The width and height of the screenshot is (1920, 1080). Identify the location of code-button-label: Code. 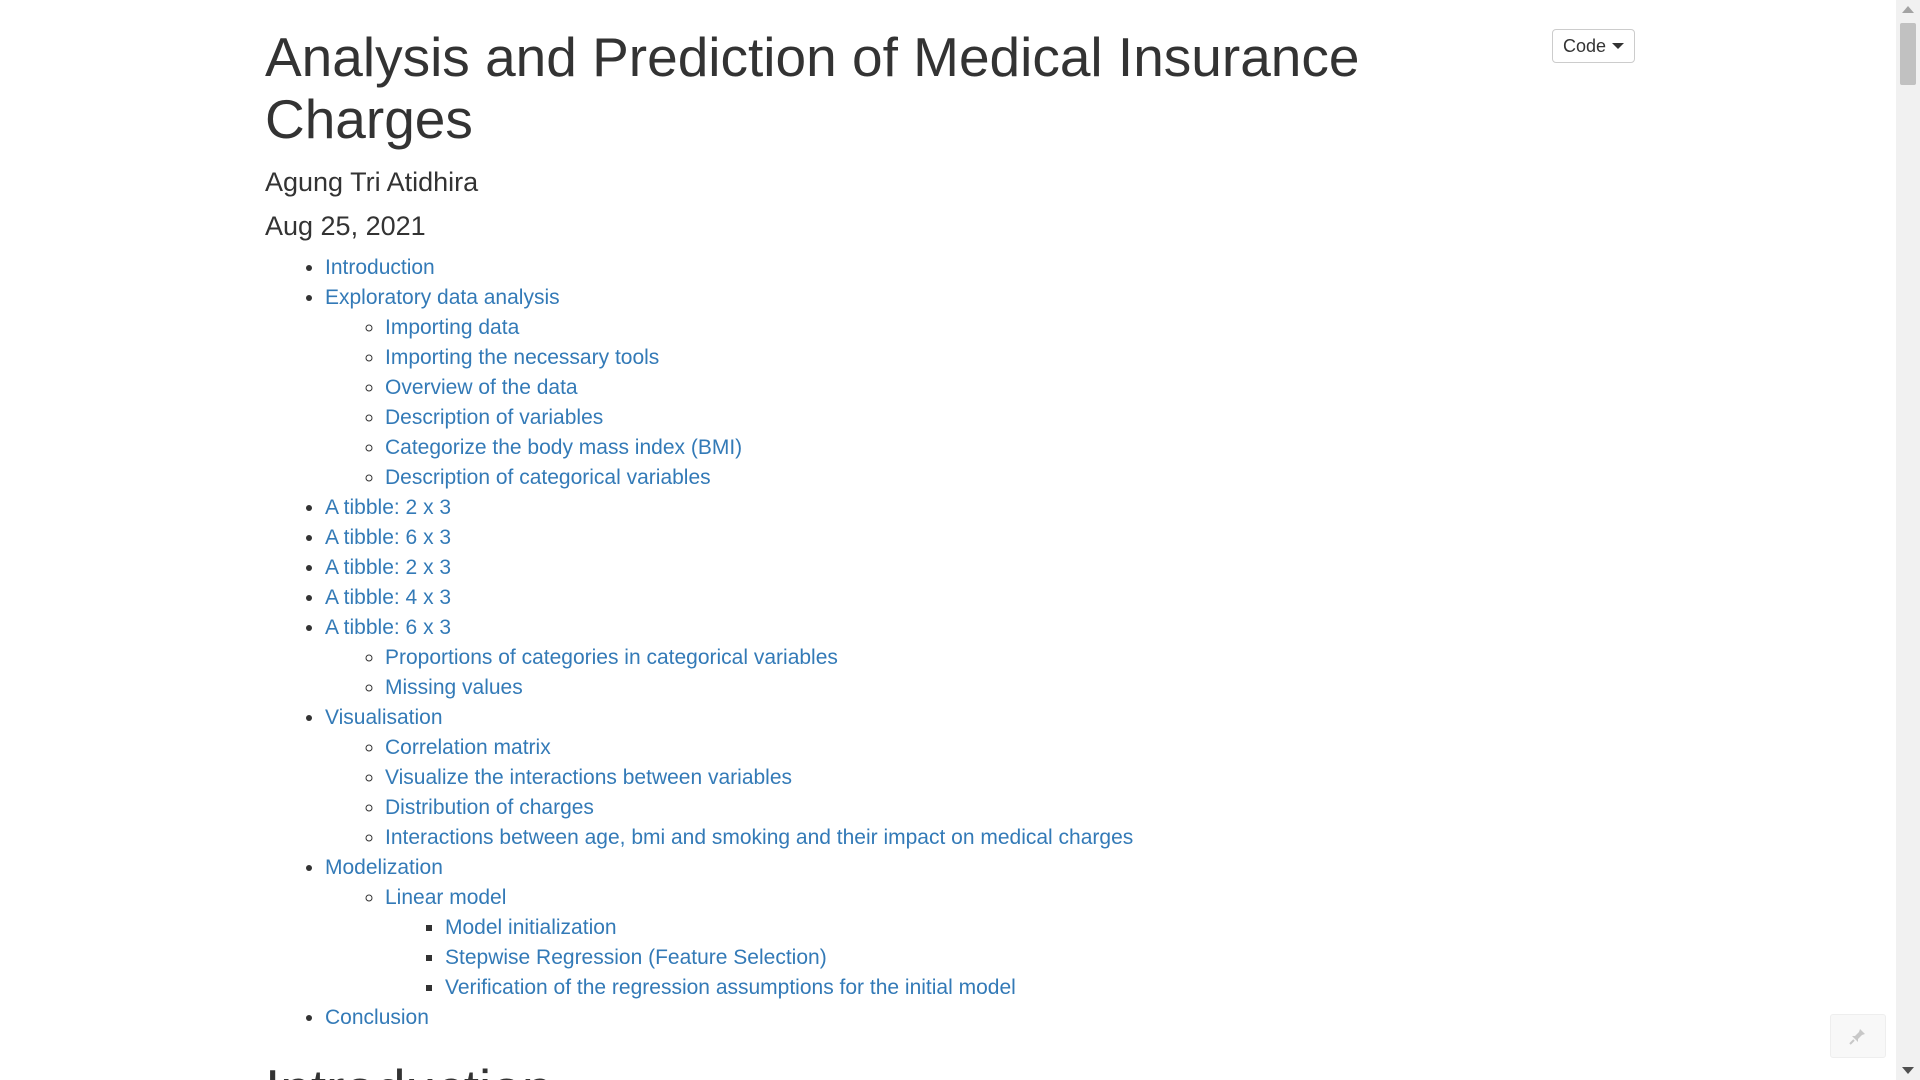
(1585, 45).